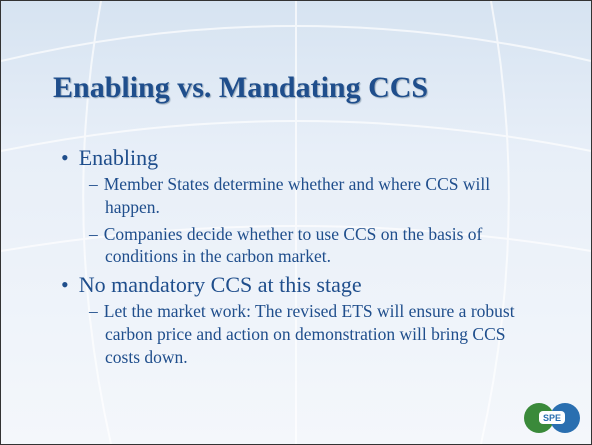  I want to click on bullet: Enabling, so click(301, 158).